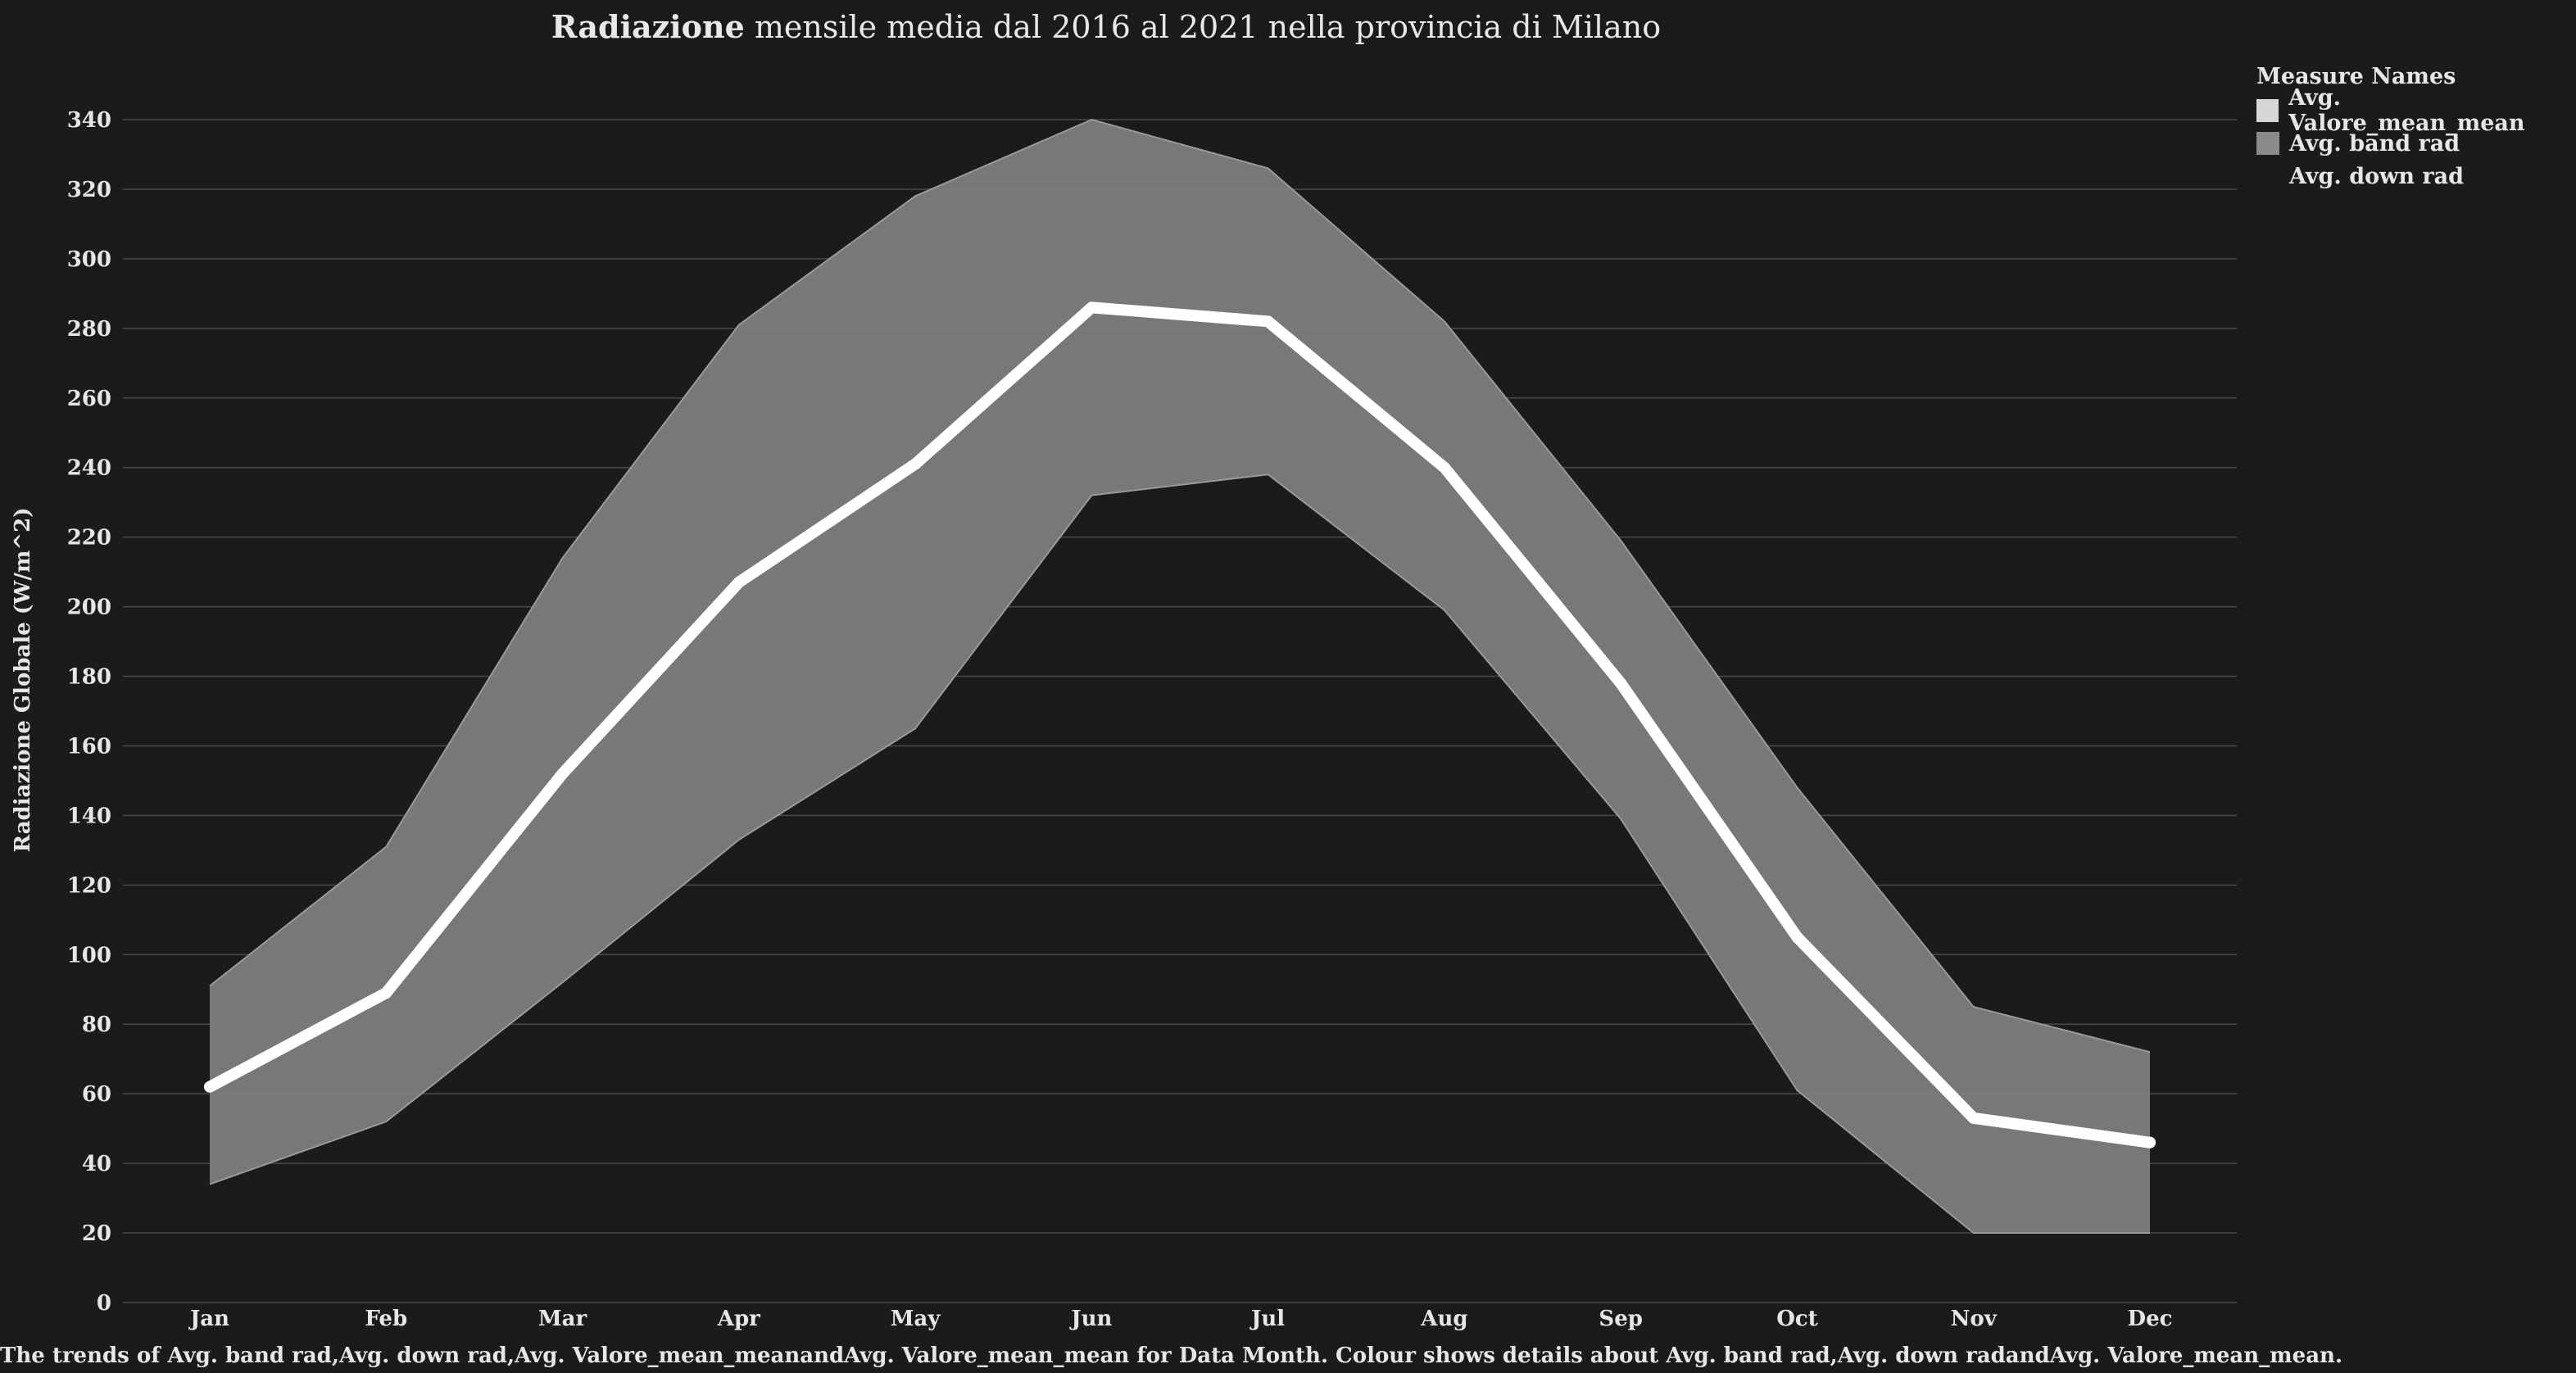 This screenshot has width=2576, height=1373. I want to click on legend-swatch-valore-mean, so click(2267, 110).